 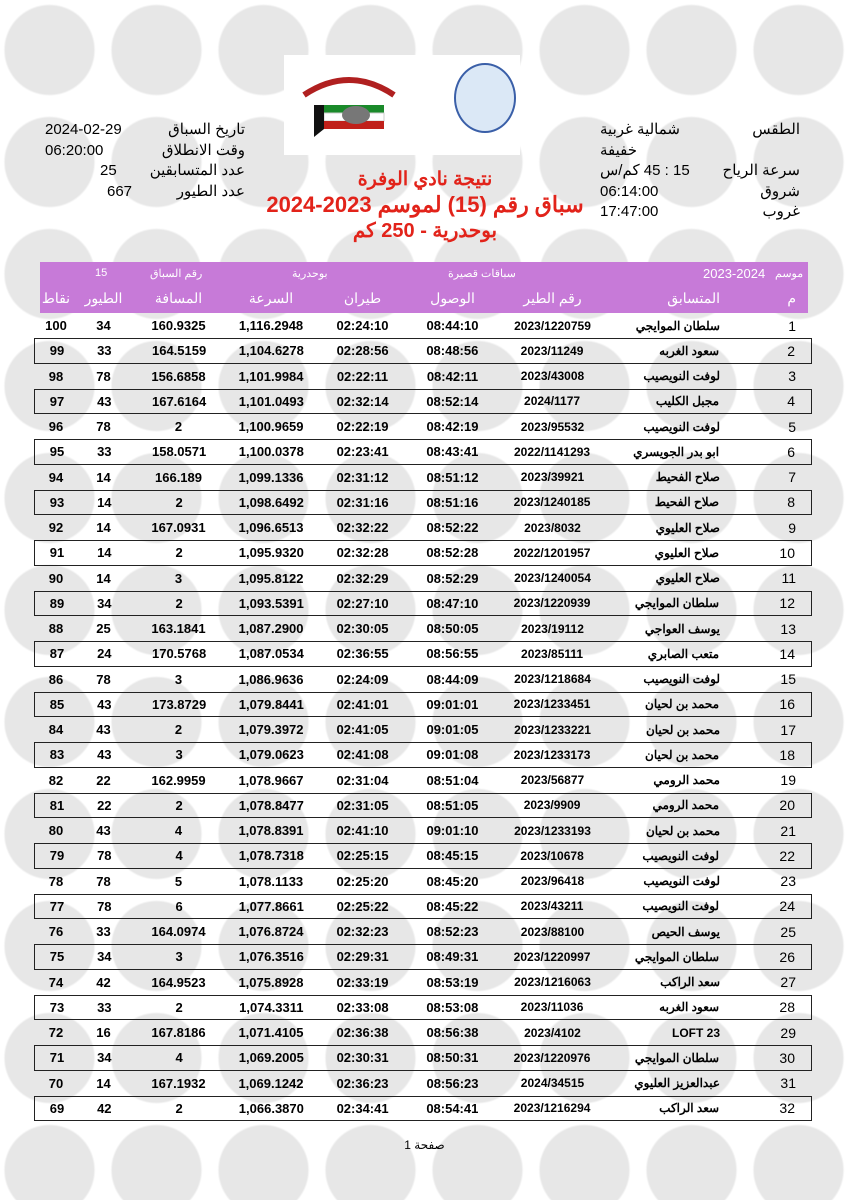 What do you see at coordinates (552, 931) in the screenshot?
I see `cell-ring-number: 2023/88100` at bounding box center [552, 931].